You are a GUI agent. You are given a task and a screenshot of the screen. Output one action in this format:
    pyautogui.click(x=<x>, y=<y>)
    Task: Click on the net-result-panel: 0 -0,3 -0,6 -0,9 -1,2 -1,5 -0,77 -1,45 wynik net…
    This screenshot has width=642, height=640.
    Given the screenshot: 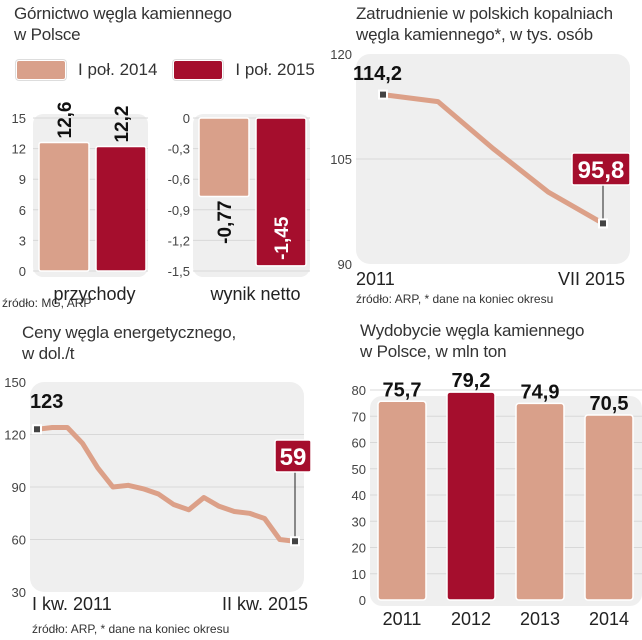 What is the action you would take?
    pyautogui.click(x=239, y=207)
    